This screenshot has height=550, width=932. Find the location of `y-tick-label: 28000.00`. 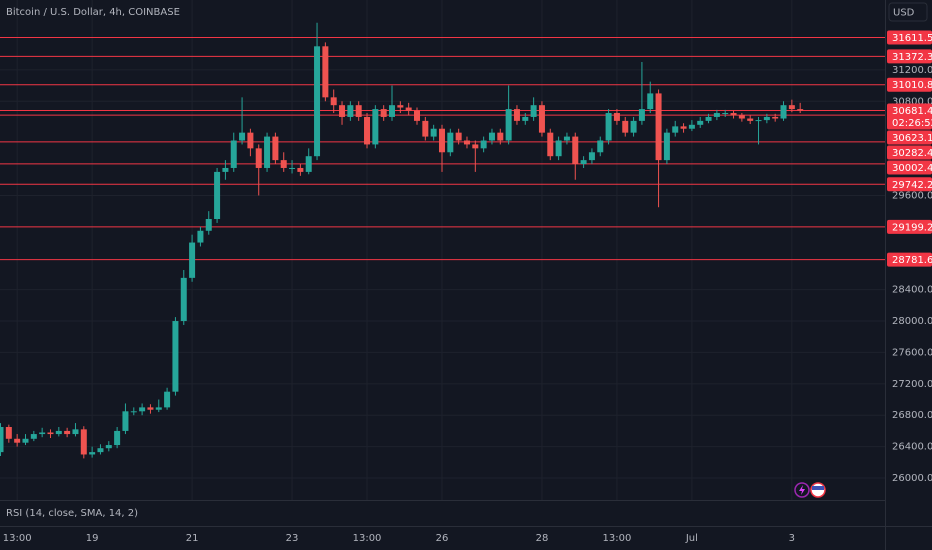

y-tick-label: 28000.00 is located at coordinates (912, 321).